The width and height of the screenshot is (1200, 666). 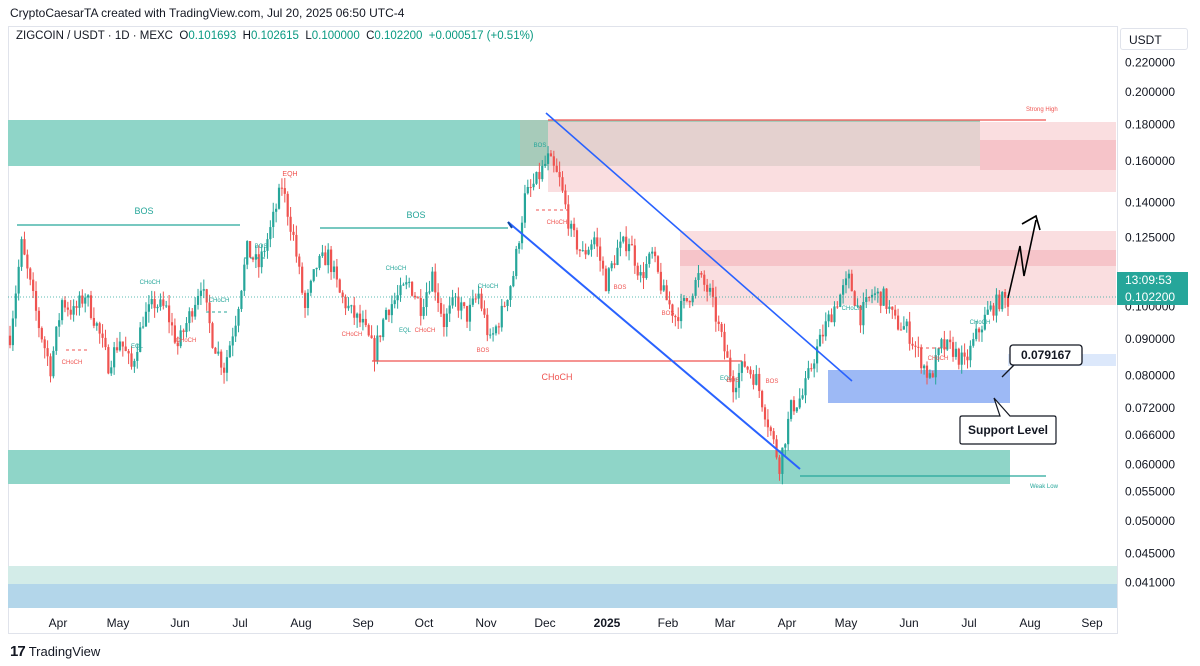 What do you see at coordinates (184, 36) in the screenshot?
I see `open-label: O` at bounding box center [184, 36].